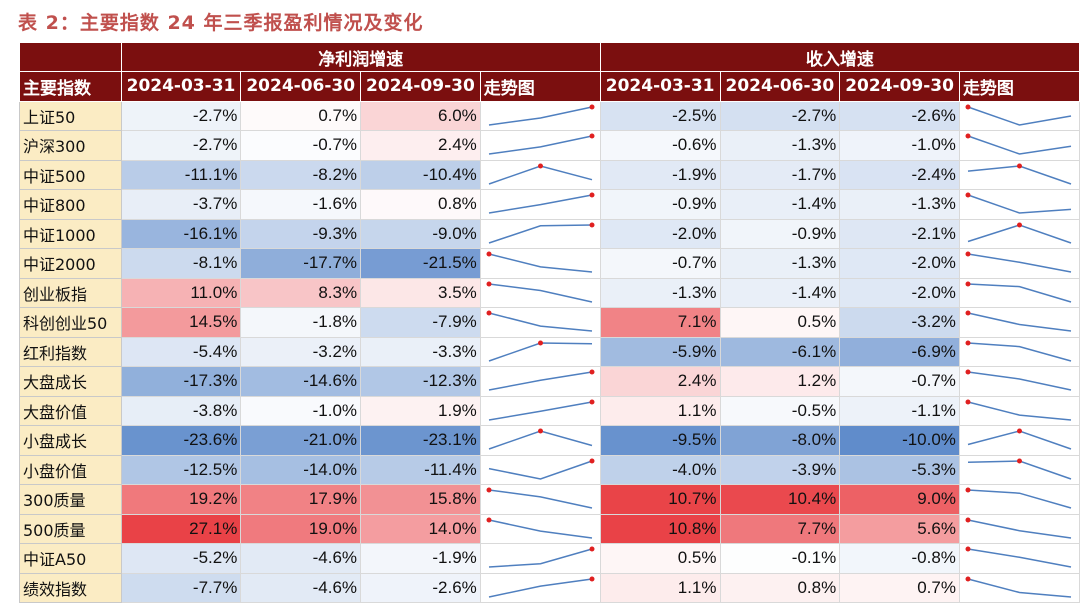 The image size is (1080, 615). I want to click on revenue-growth-cell: -1.7%, so click(780, 174).